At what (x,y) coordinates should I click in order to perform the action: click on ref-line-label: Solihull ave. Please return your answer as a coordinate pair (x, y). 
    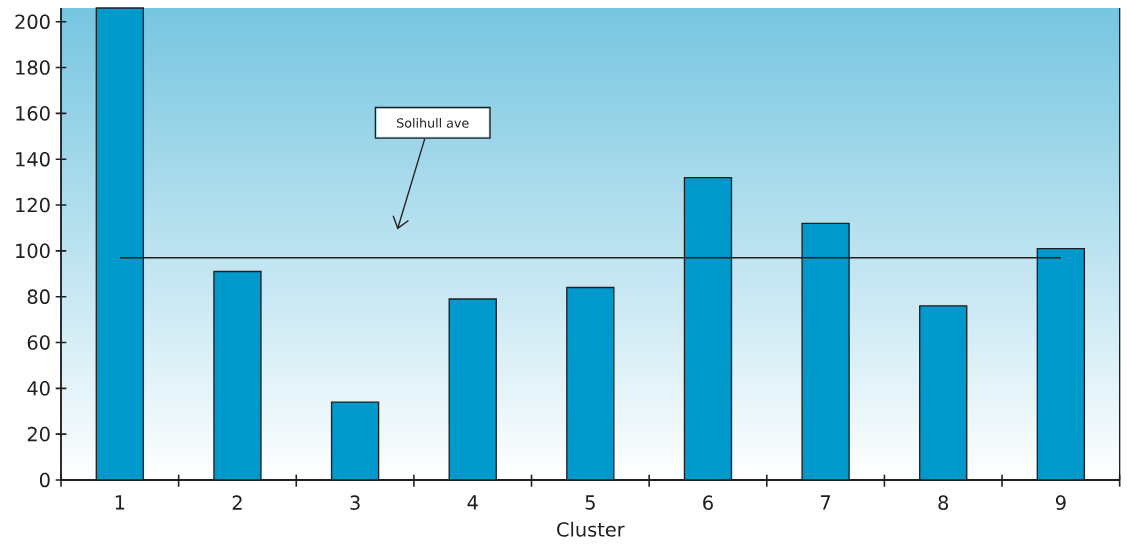
    Looking at the image, I should click on (433, 122).